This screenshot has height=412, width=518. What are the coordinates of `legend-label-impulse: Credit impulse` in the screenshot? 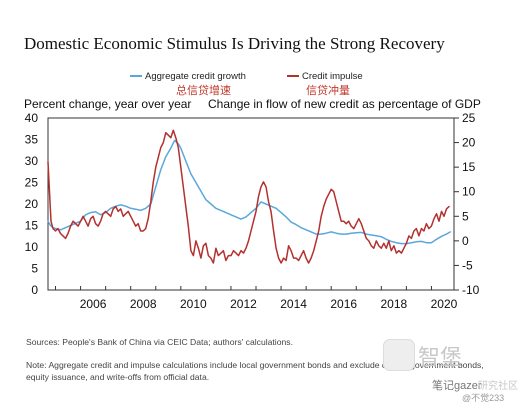 It's located at (332, 76).